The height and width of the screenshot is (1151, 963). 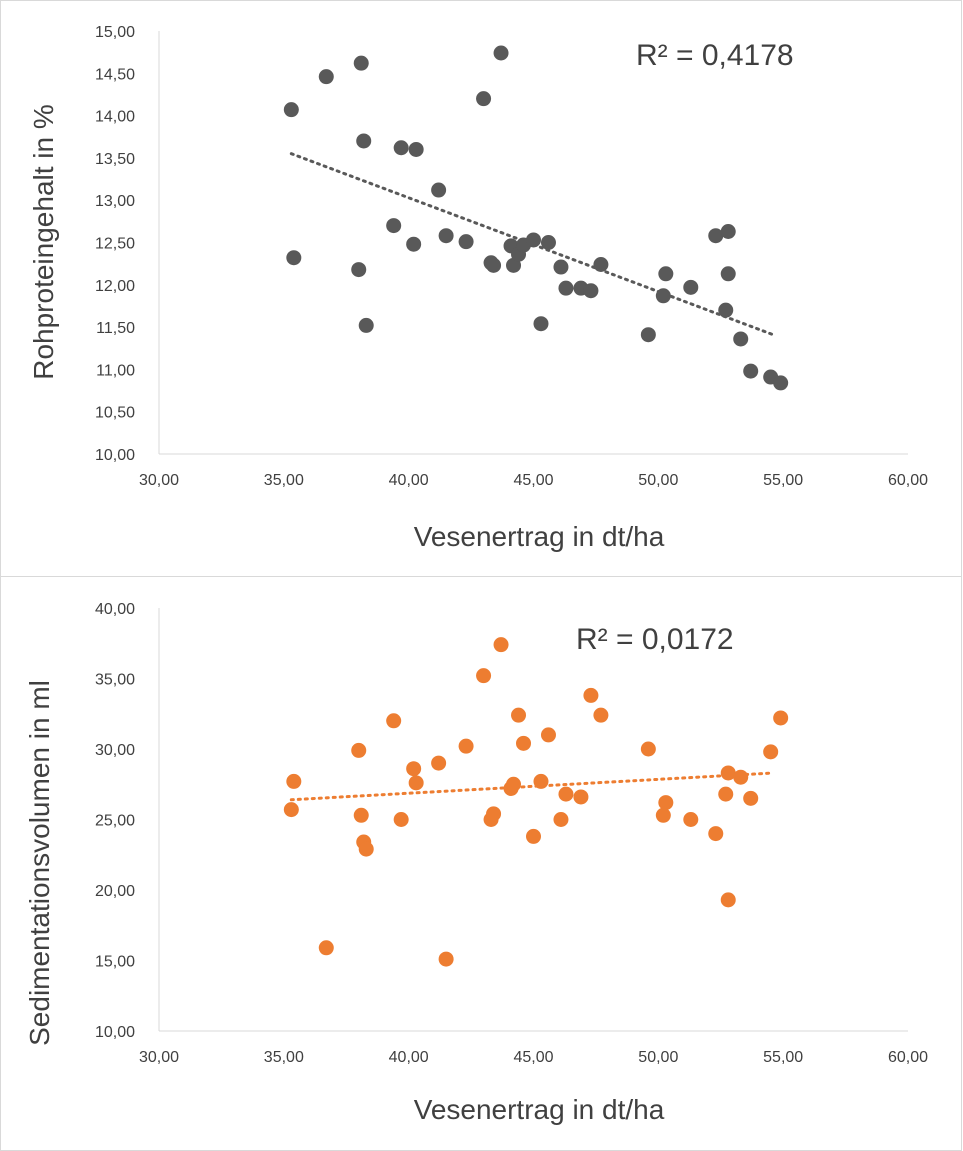 I want to click on y-axis-title: Sedimentationsvolumen in ml, so click(x=39, y=863).